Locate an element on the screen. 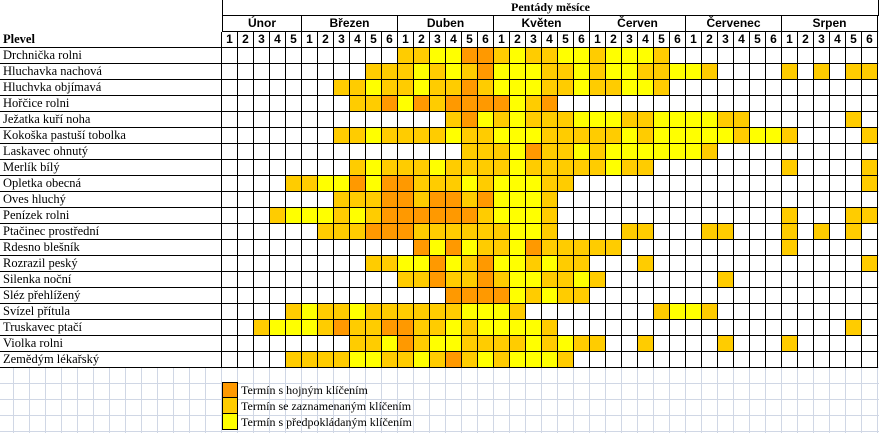  weed-name: Svízel přítula is located at coordinates (111, 312).